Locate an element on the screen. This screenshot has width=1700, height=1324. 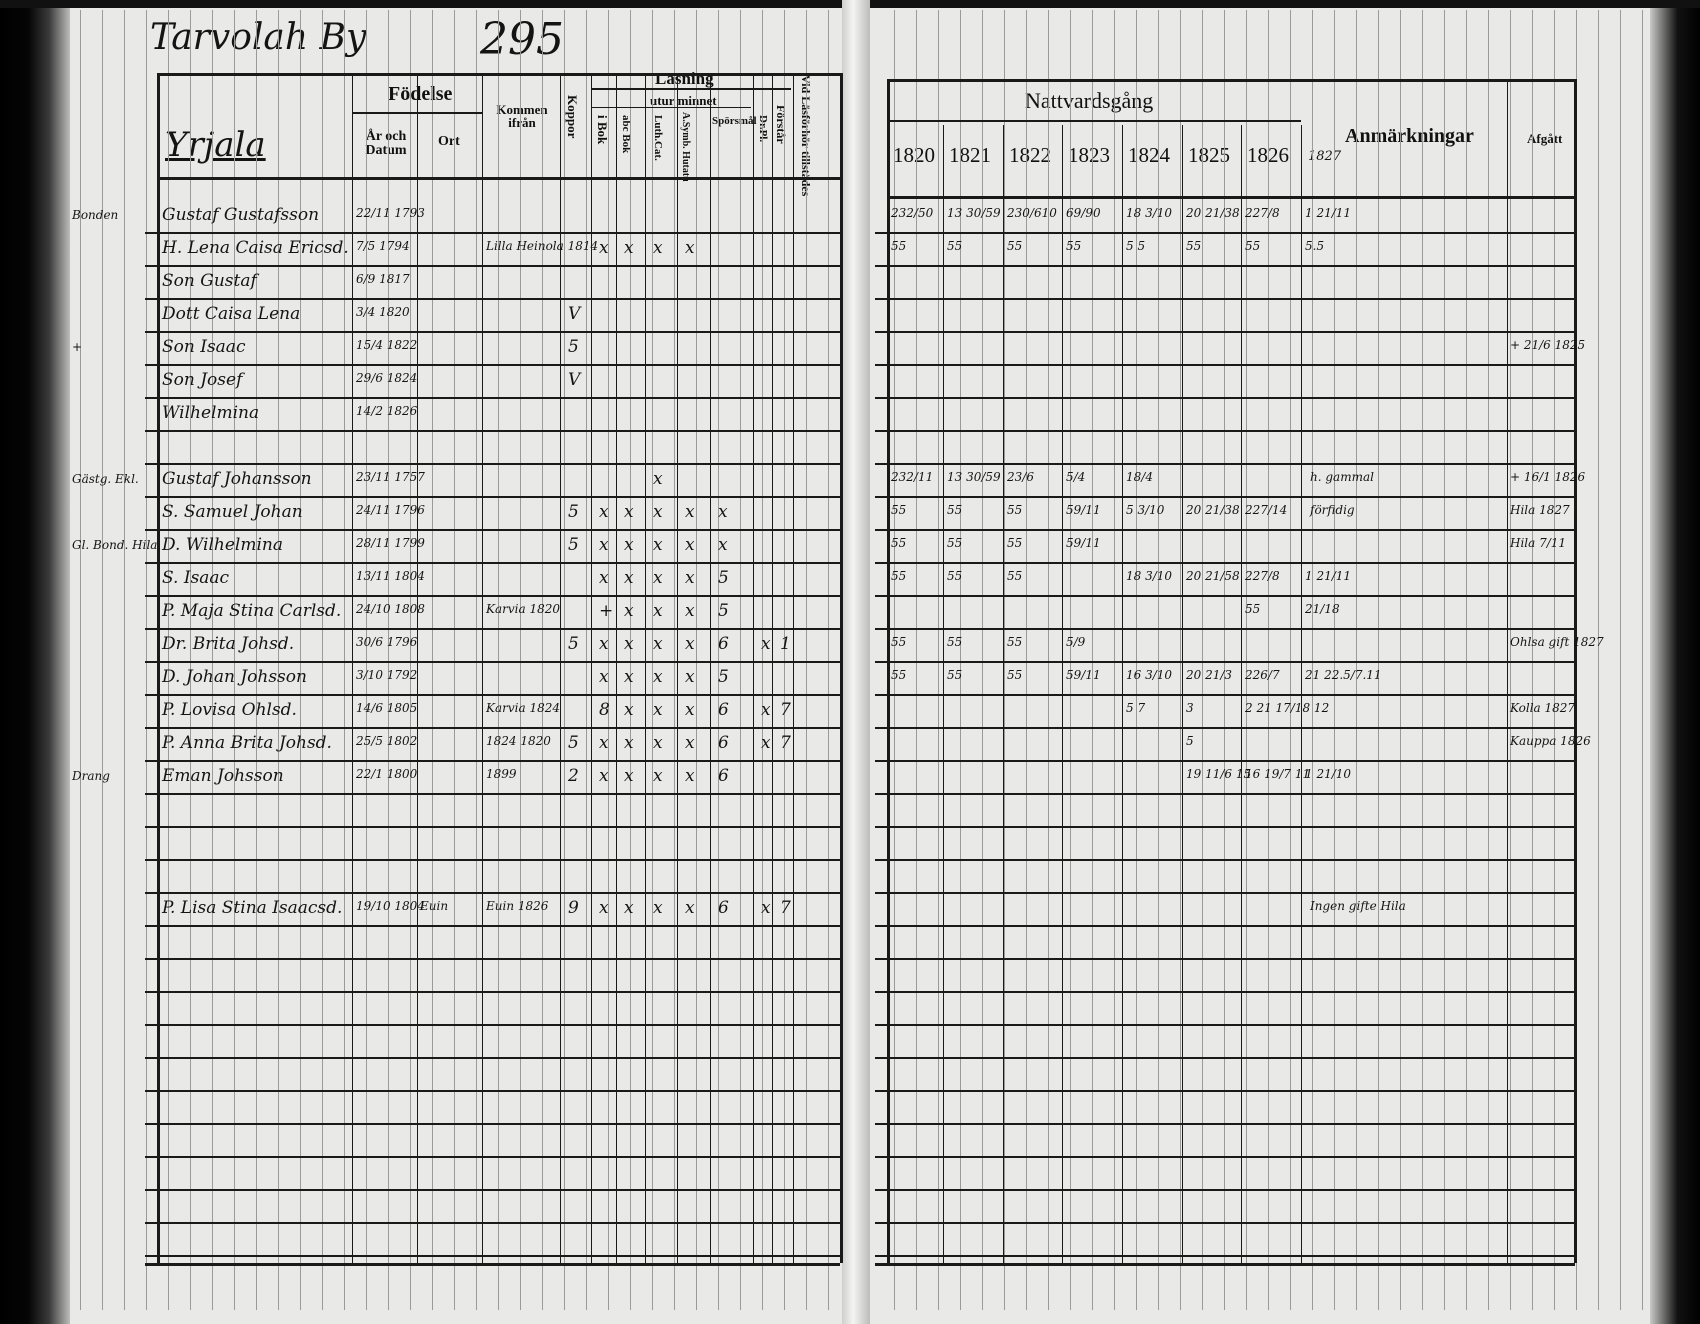
birth-date: 29/6 1824 is located at coordinates (387, 378).